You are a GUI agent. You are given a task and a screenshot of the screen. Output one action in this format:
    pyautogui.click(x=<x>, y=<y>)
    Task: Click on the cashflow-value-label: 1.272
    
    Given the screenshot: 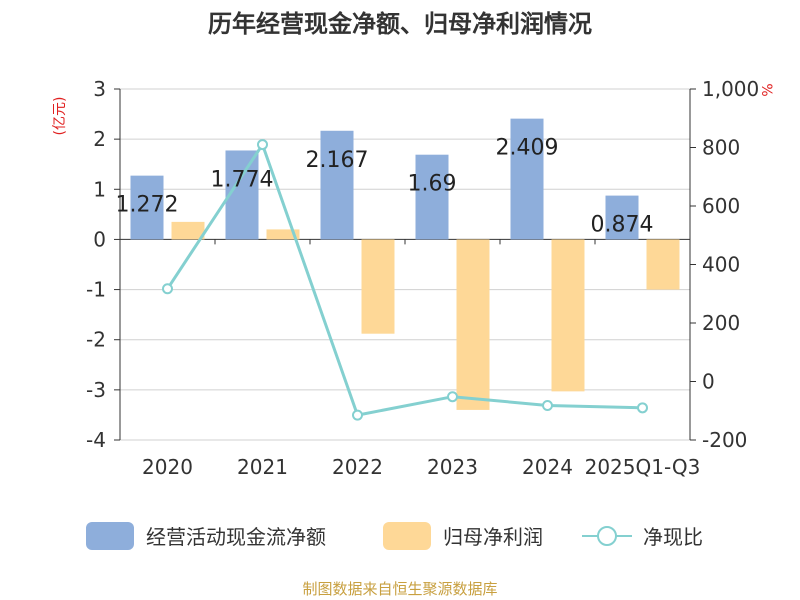 What is the action you would take?
    pyautogui.click(x=147, y=205)
    